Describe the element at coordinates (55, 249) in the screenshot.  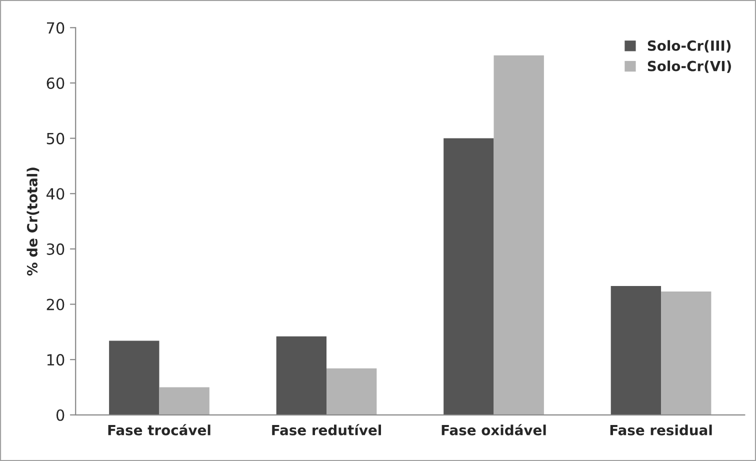
I see `y-tick-label: 30` at that location.